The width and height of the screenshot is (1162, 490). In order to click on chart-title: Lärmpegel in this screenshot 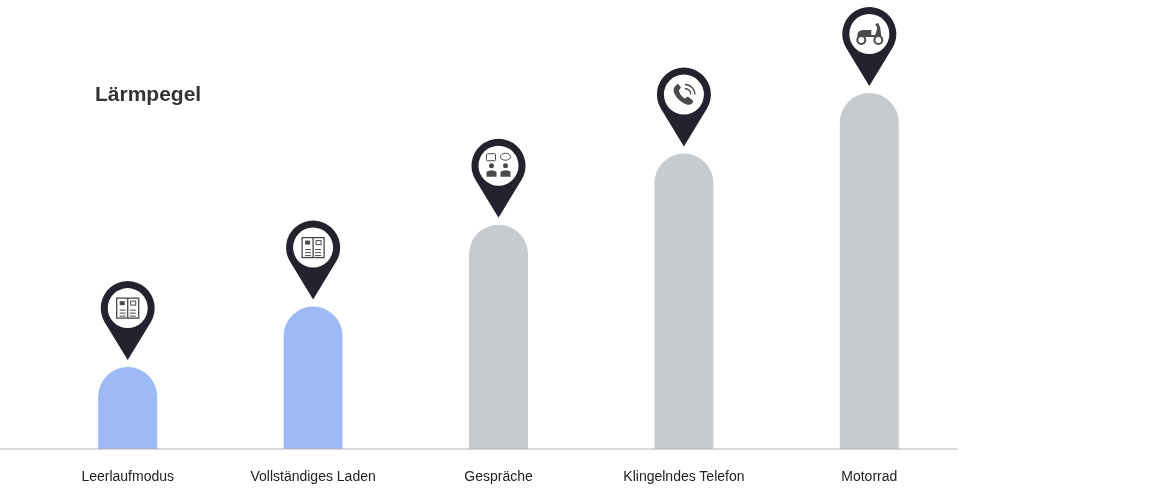, I will do `click(148, 93)`.